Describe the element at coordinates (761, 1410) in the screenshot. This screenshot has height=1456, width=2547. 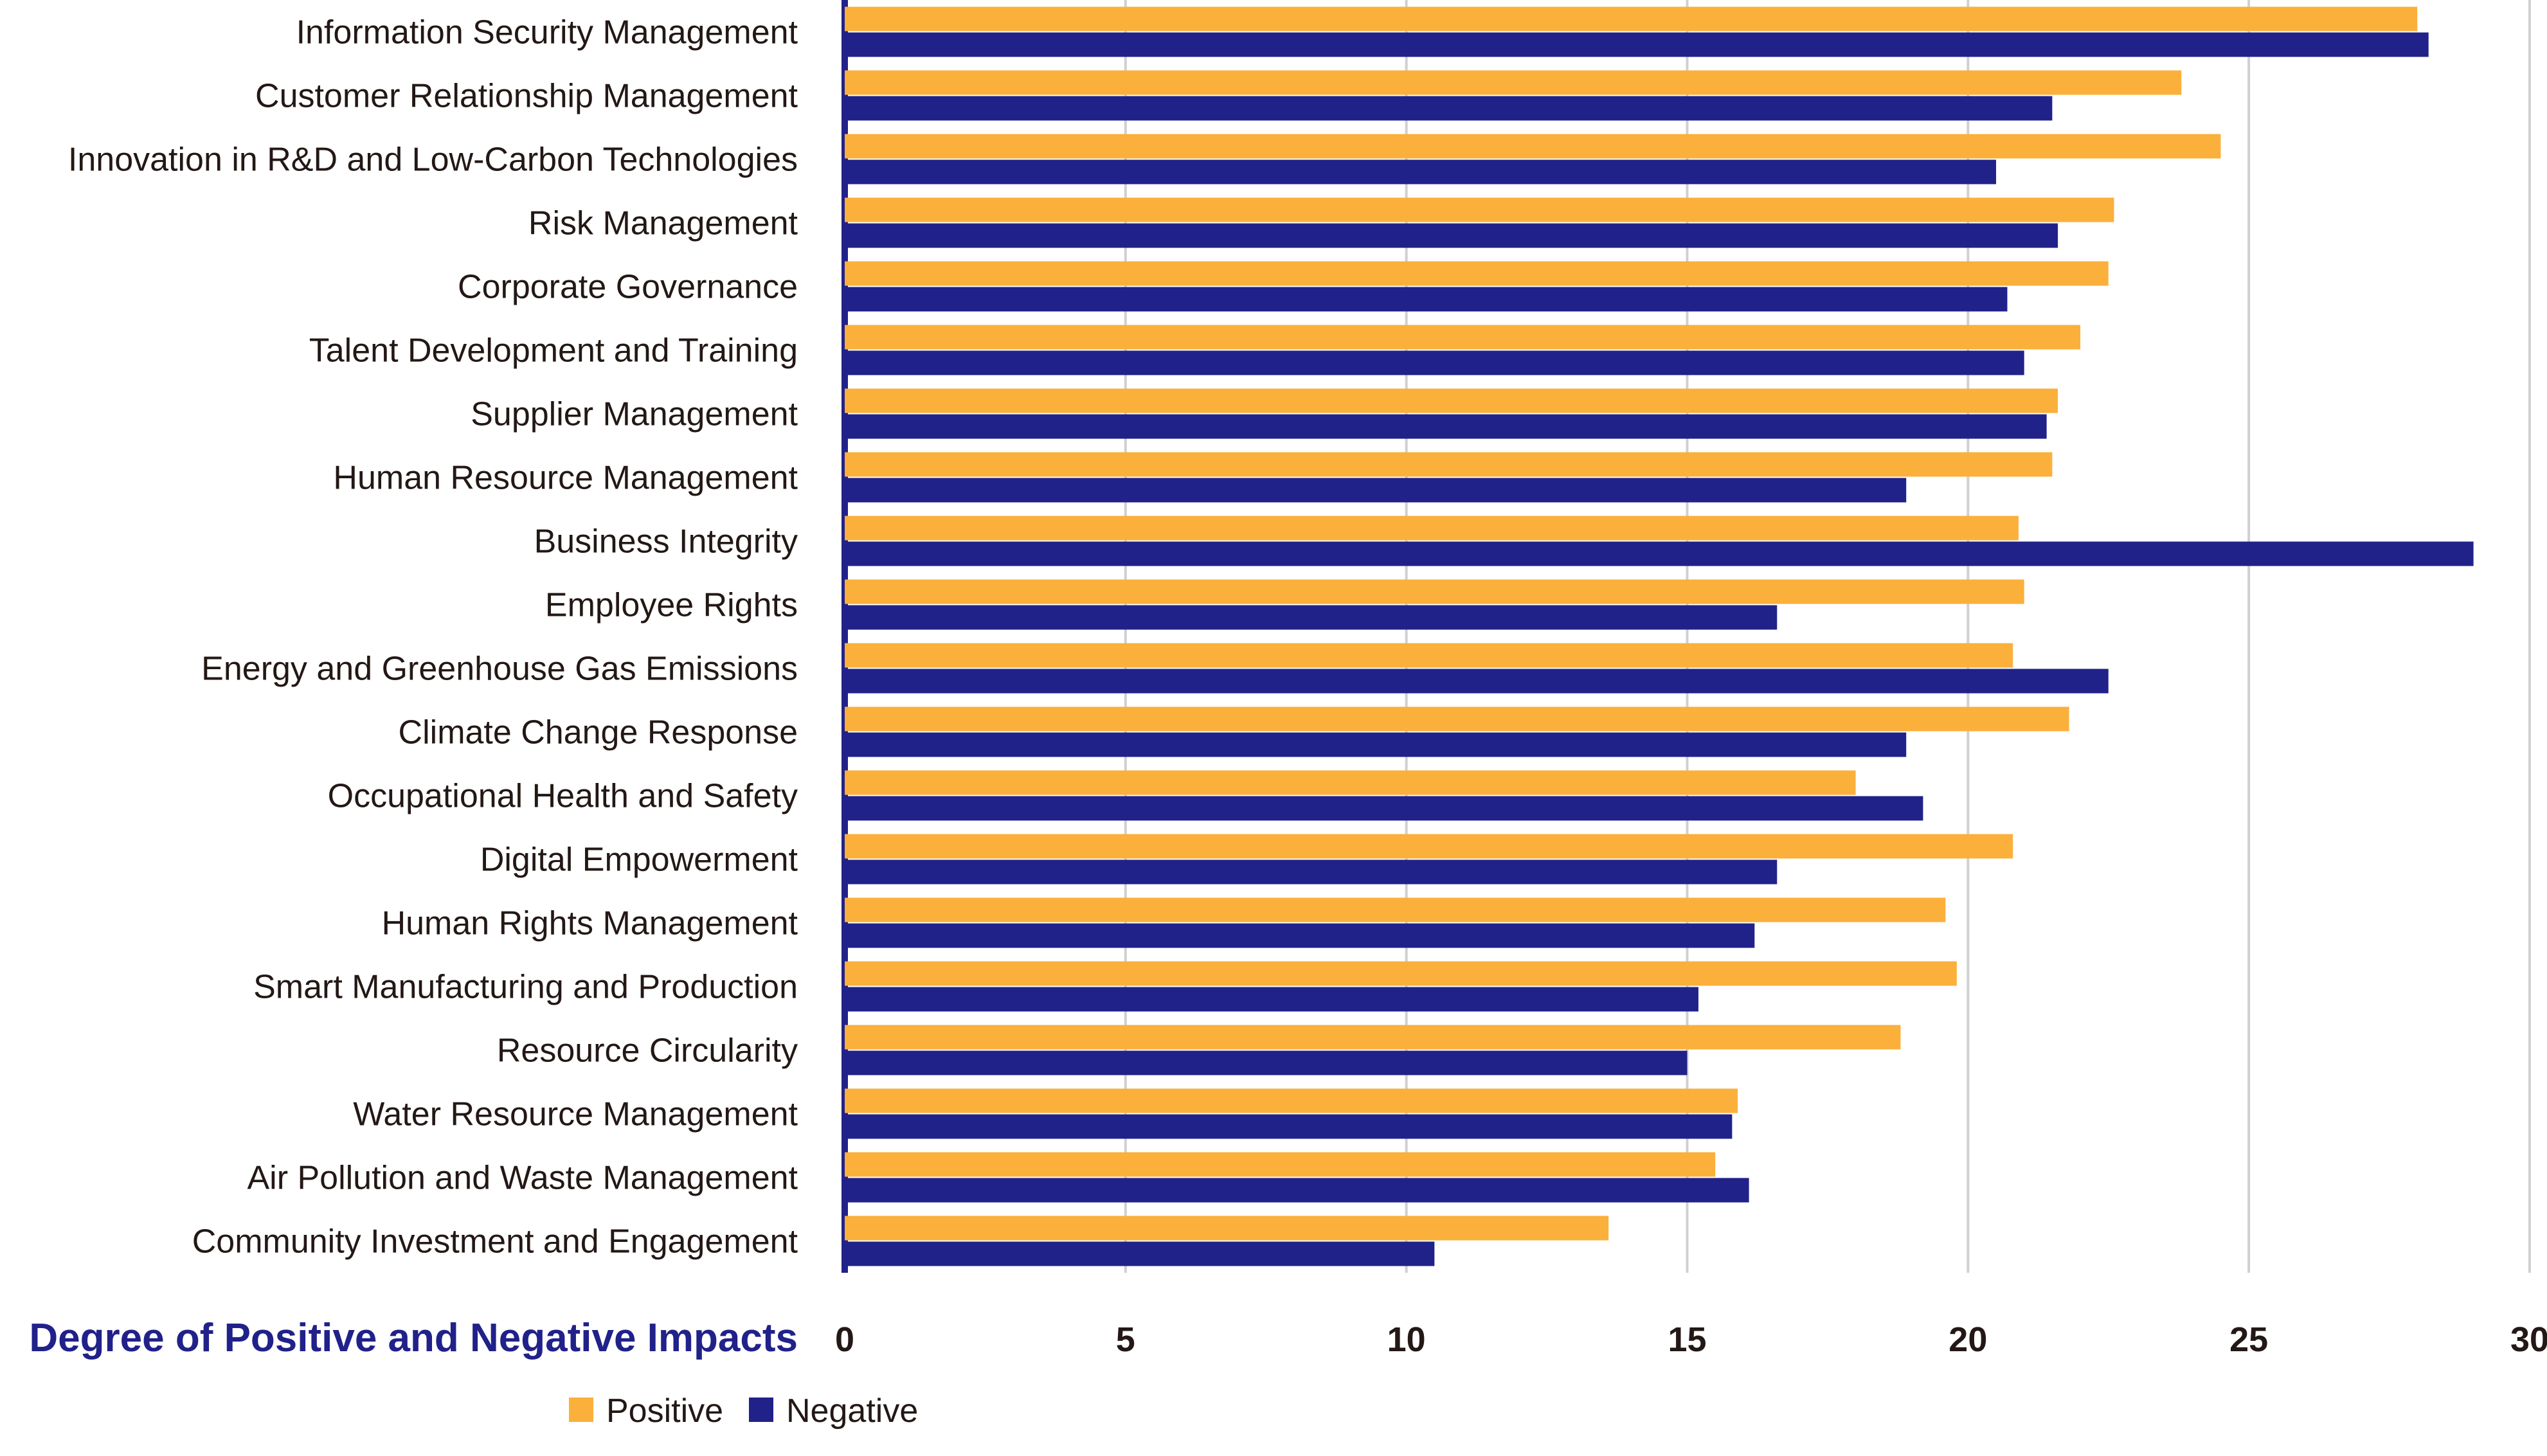
I see `legend-swatch-negative` at that location.